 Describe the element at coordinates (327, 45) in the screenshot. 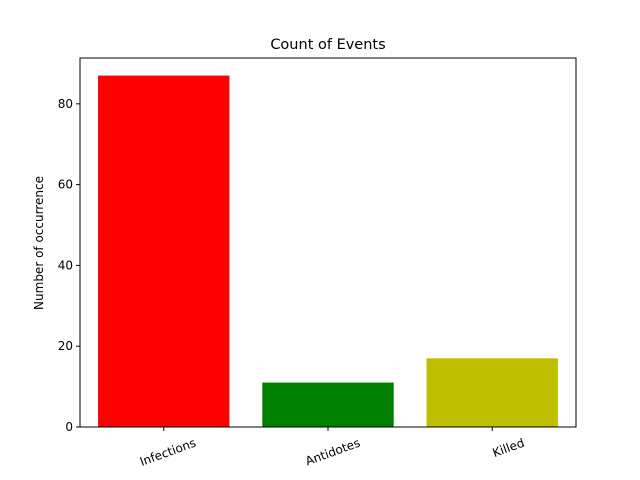

I see `chart-title: Count of Events` at that location.